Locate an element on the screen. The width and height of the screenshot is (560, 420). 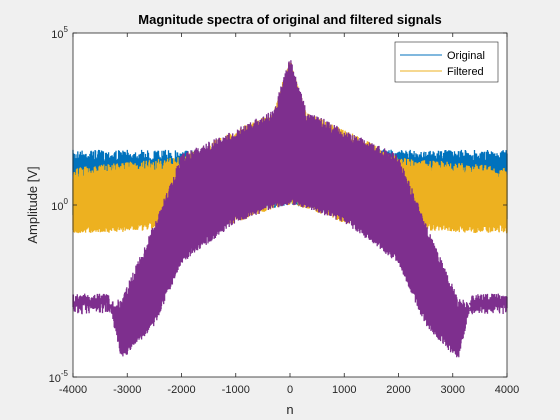
x-tick-label: 3000 is located at coordinates (453, 390).